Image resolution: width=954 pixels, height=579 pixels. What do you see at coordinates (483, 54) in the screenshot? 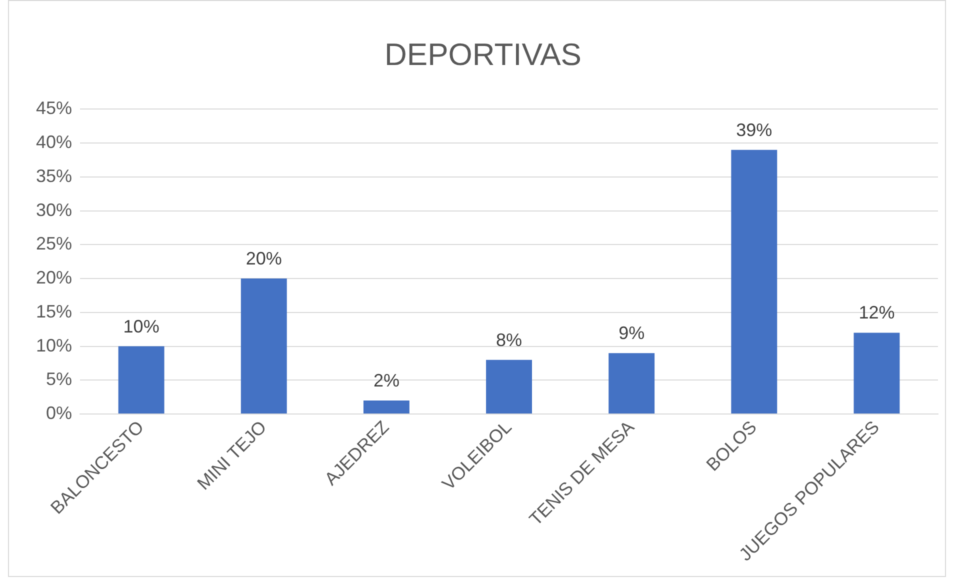
I see `chart-title: DEPORTIVAS` at bounding box center [483, 54].